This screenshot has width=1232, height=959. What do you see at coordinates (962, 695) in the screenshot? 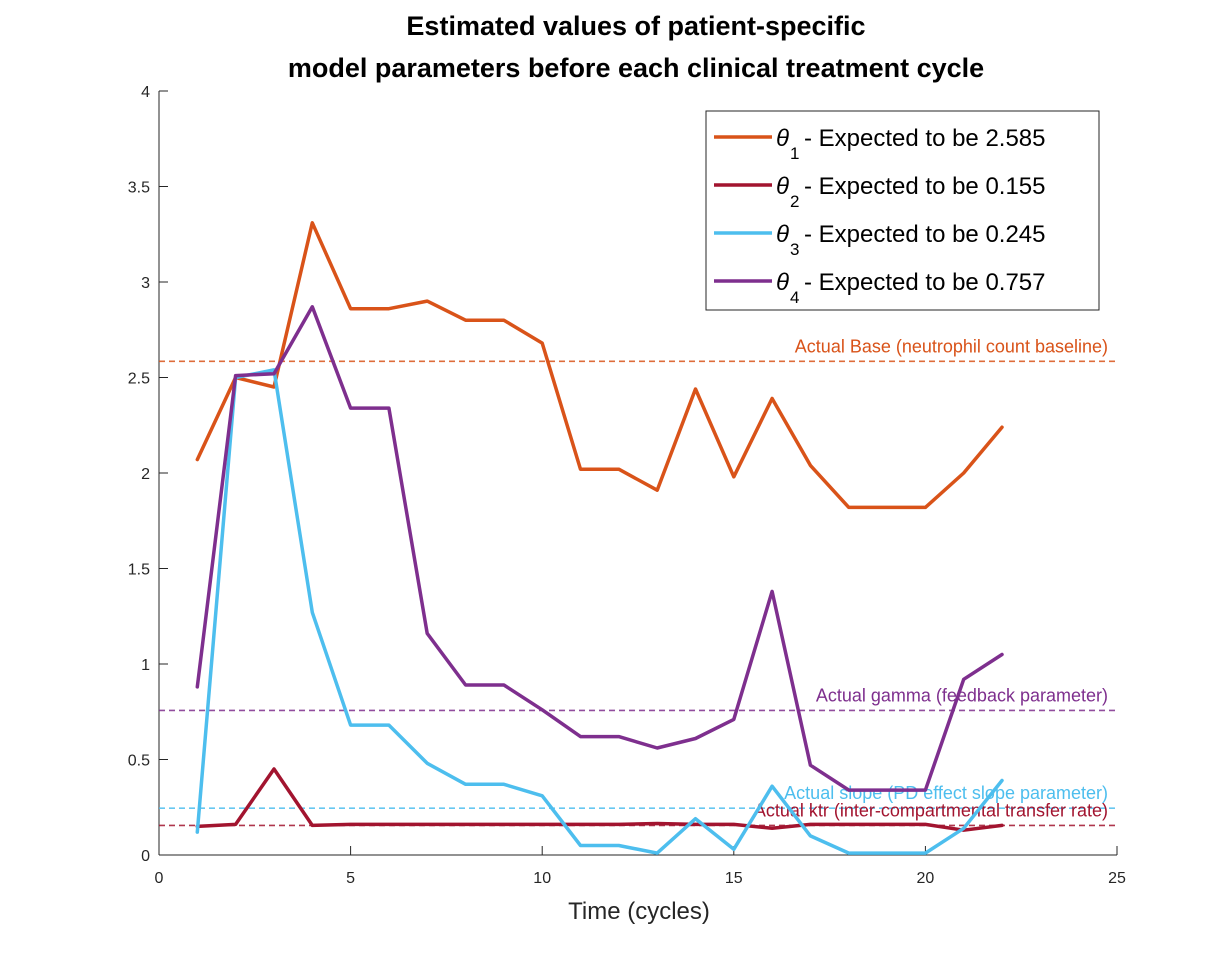
I see `reference-line-label: Actual gamma (feedback parameter)` at bounding box center [962, 695].